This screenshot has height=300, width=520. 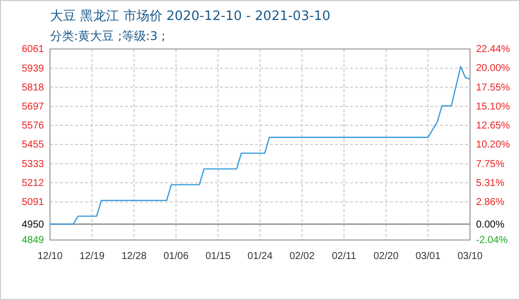 What do you see at coordinates (218, 256) in the screenshot?
I see `x-tick-label: 01/15` at bounding box center [218, 256].